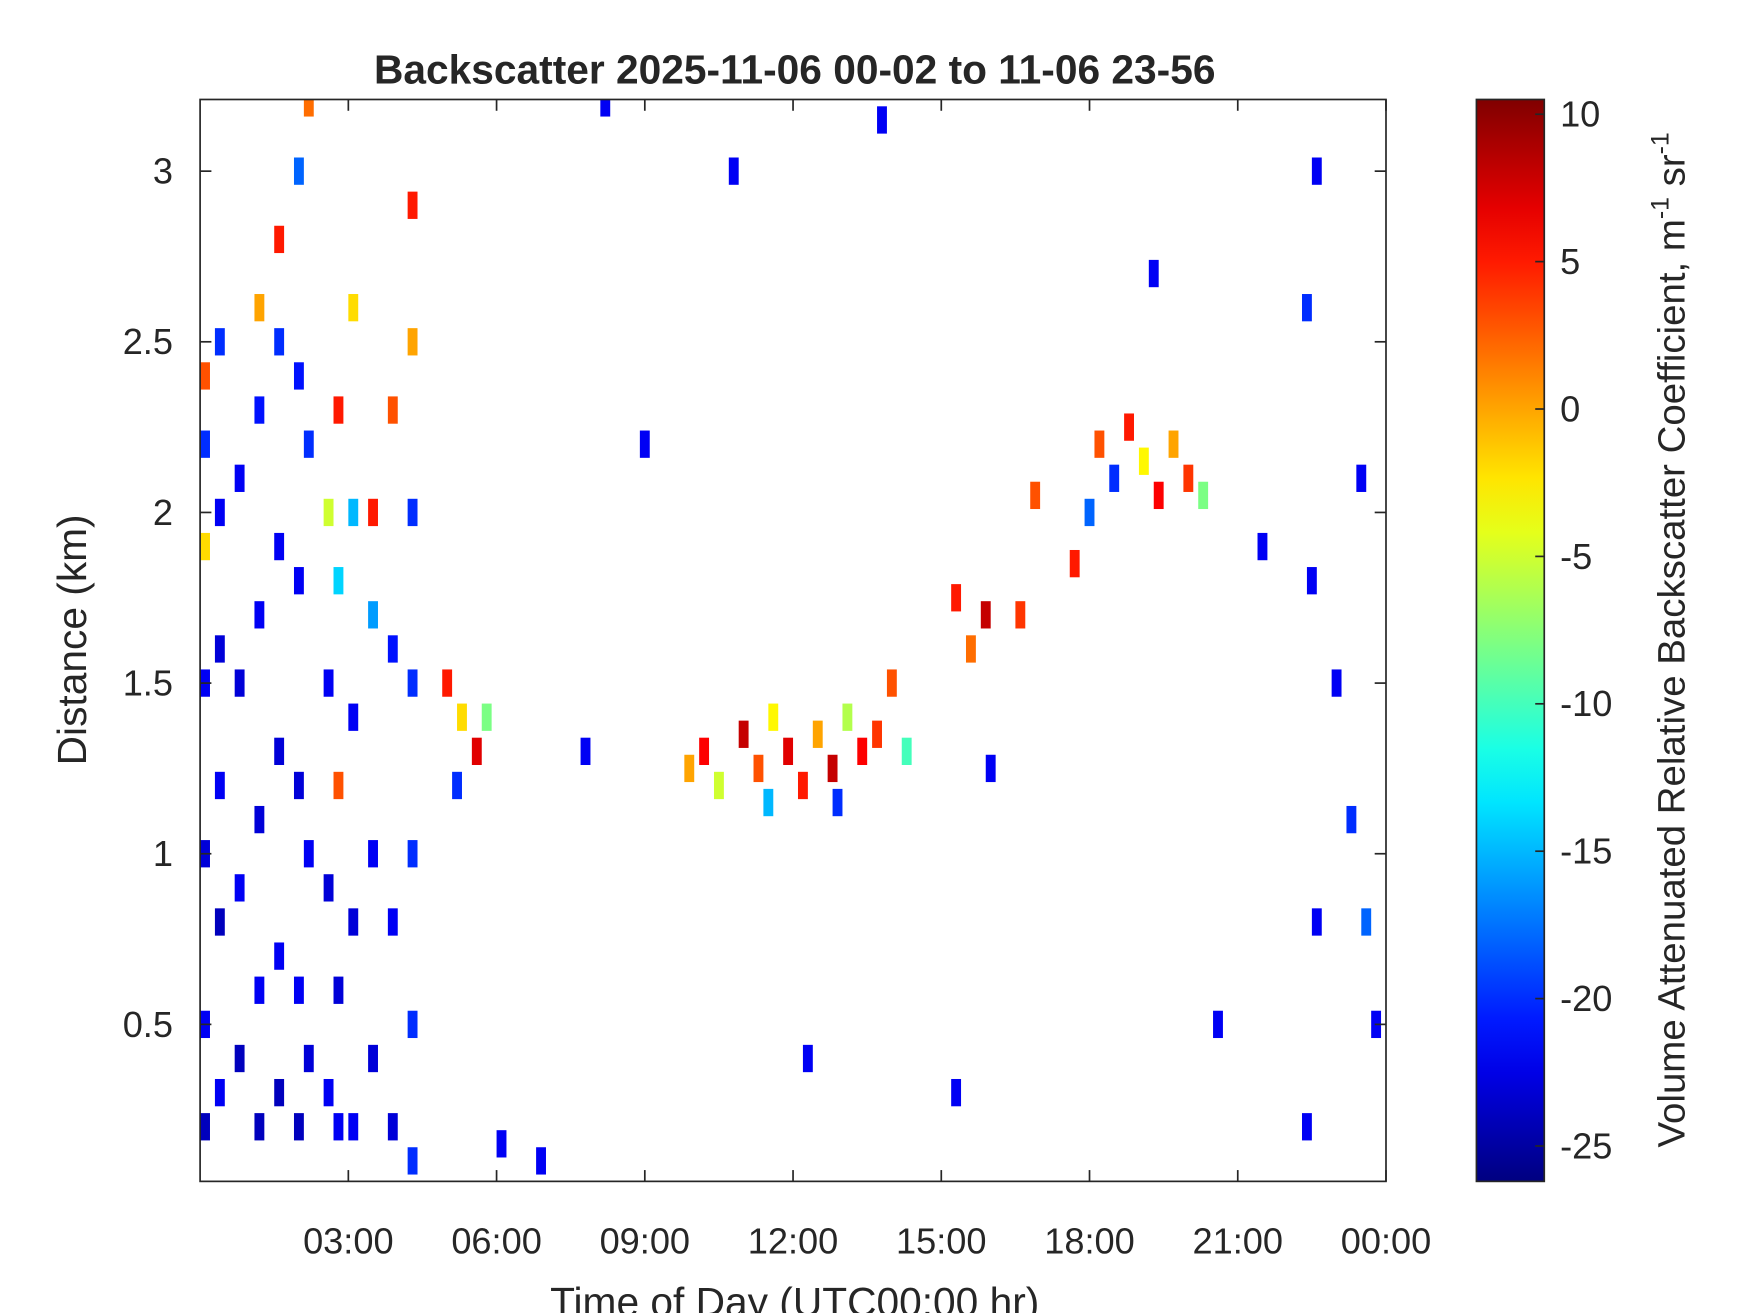 The height and width of the screenshot is (1313, 1750). Describe the element at coordinates (348, 1241) in the screenshot. I see `x-tick-label: 03:00` at that location.